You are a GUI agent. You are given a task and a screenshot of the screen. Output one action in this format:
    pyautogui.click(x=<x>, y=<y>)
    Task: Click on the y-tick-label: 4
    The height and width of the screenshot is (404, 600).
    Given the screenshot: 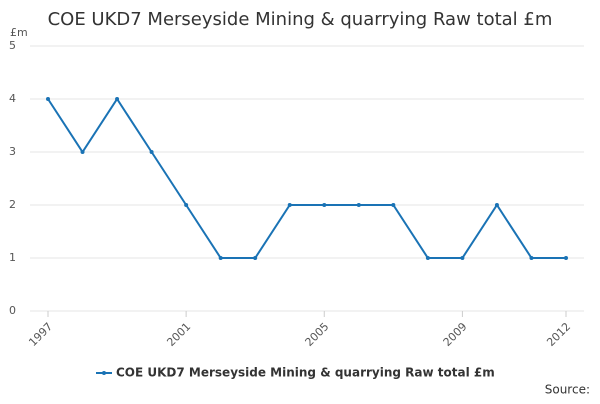 What is the action you would take?
    pyautogui.click(x=12, y=98)
    